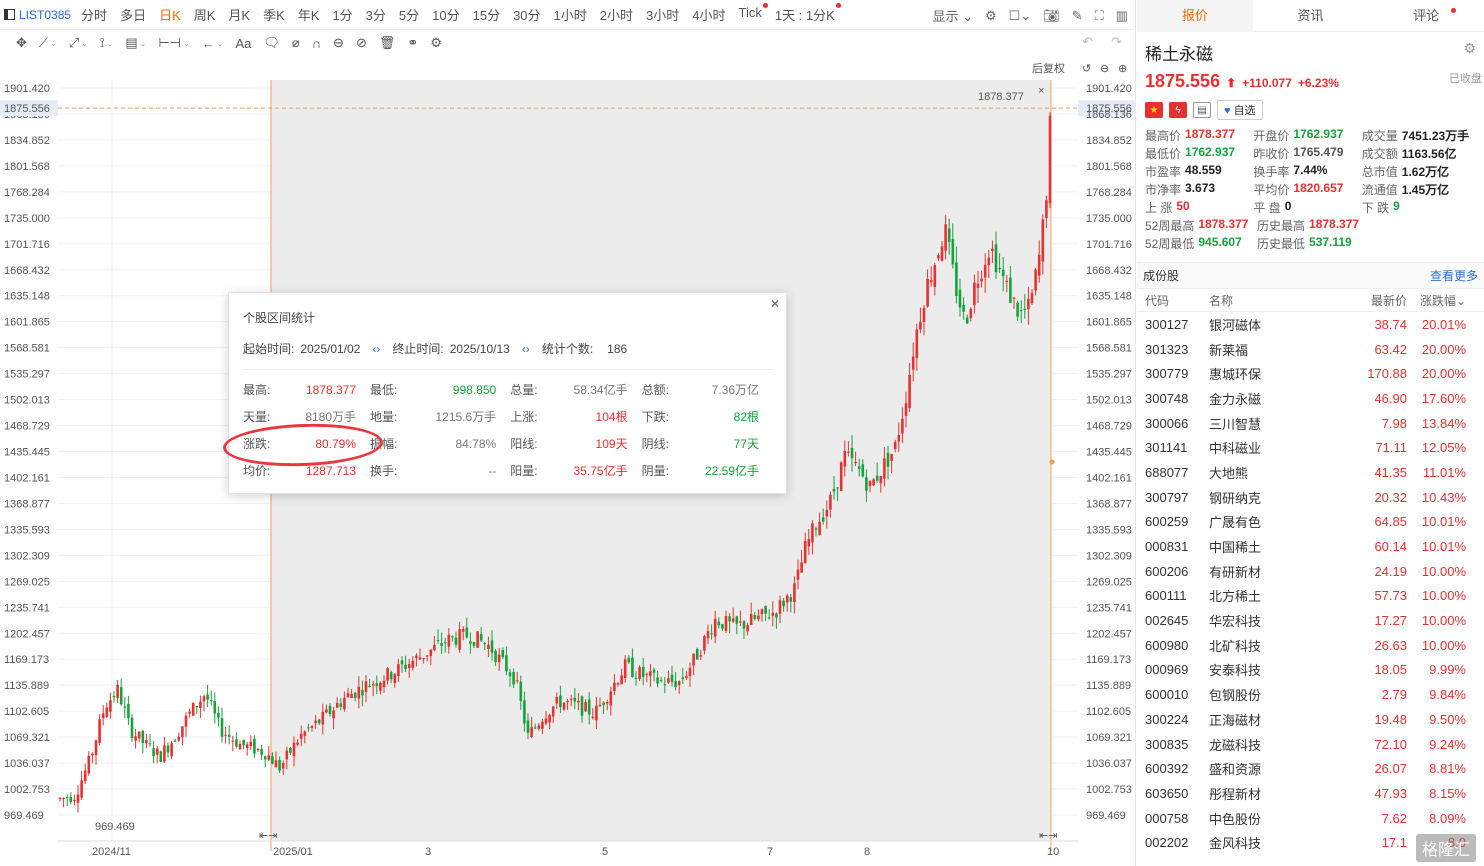 This screenshot has height=866, width=1484. Describe the element at coordinates (1051, 15) in the screenshot. I see `camera-icon: 📷︎` at that location.